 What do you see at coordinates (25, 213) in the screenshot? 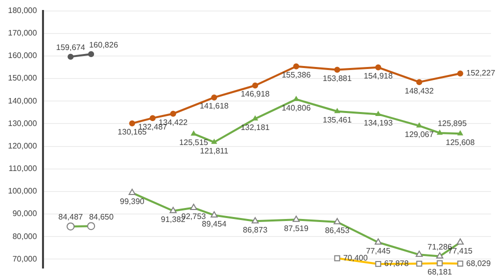
I see `y-tick-label: 90,000` at bounding box center [25, 213].